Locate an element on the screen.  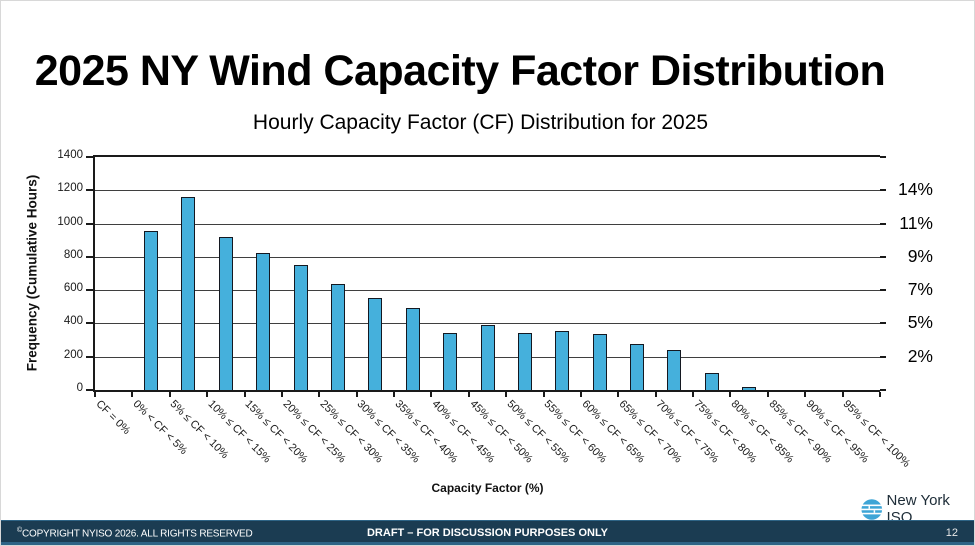
nyiso-logo: New York ISO is located at coordinates (917, 509).